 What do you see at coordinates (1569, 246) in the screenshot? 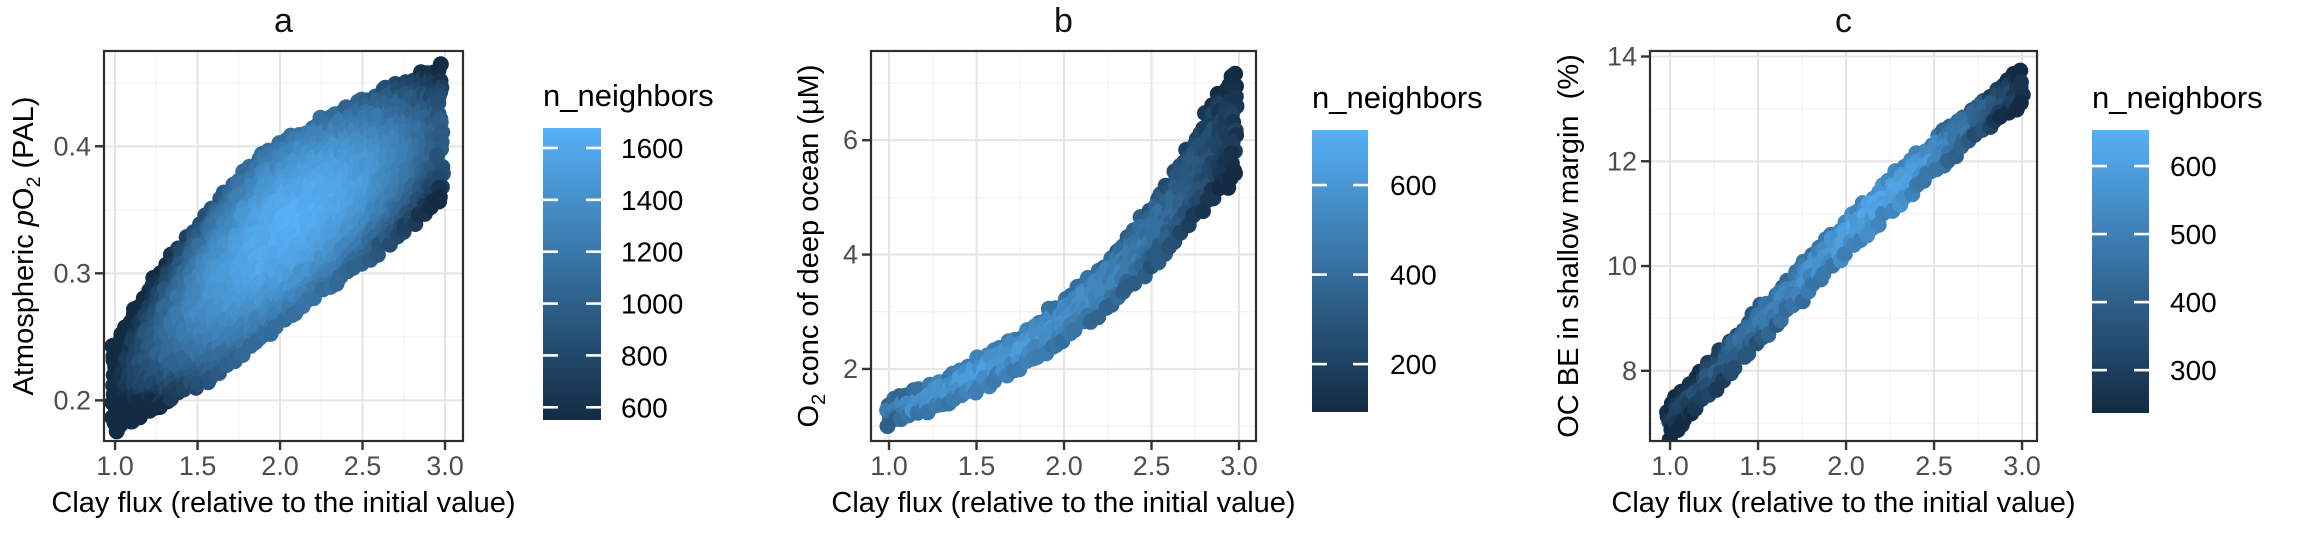
I see `y-axis-title: OC BE in shallow margin (%)` at bounding box center [1569, 246].